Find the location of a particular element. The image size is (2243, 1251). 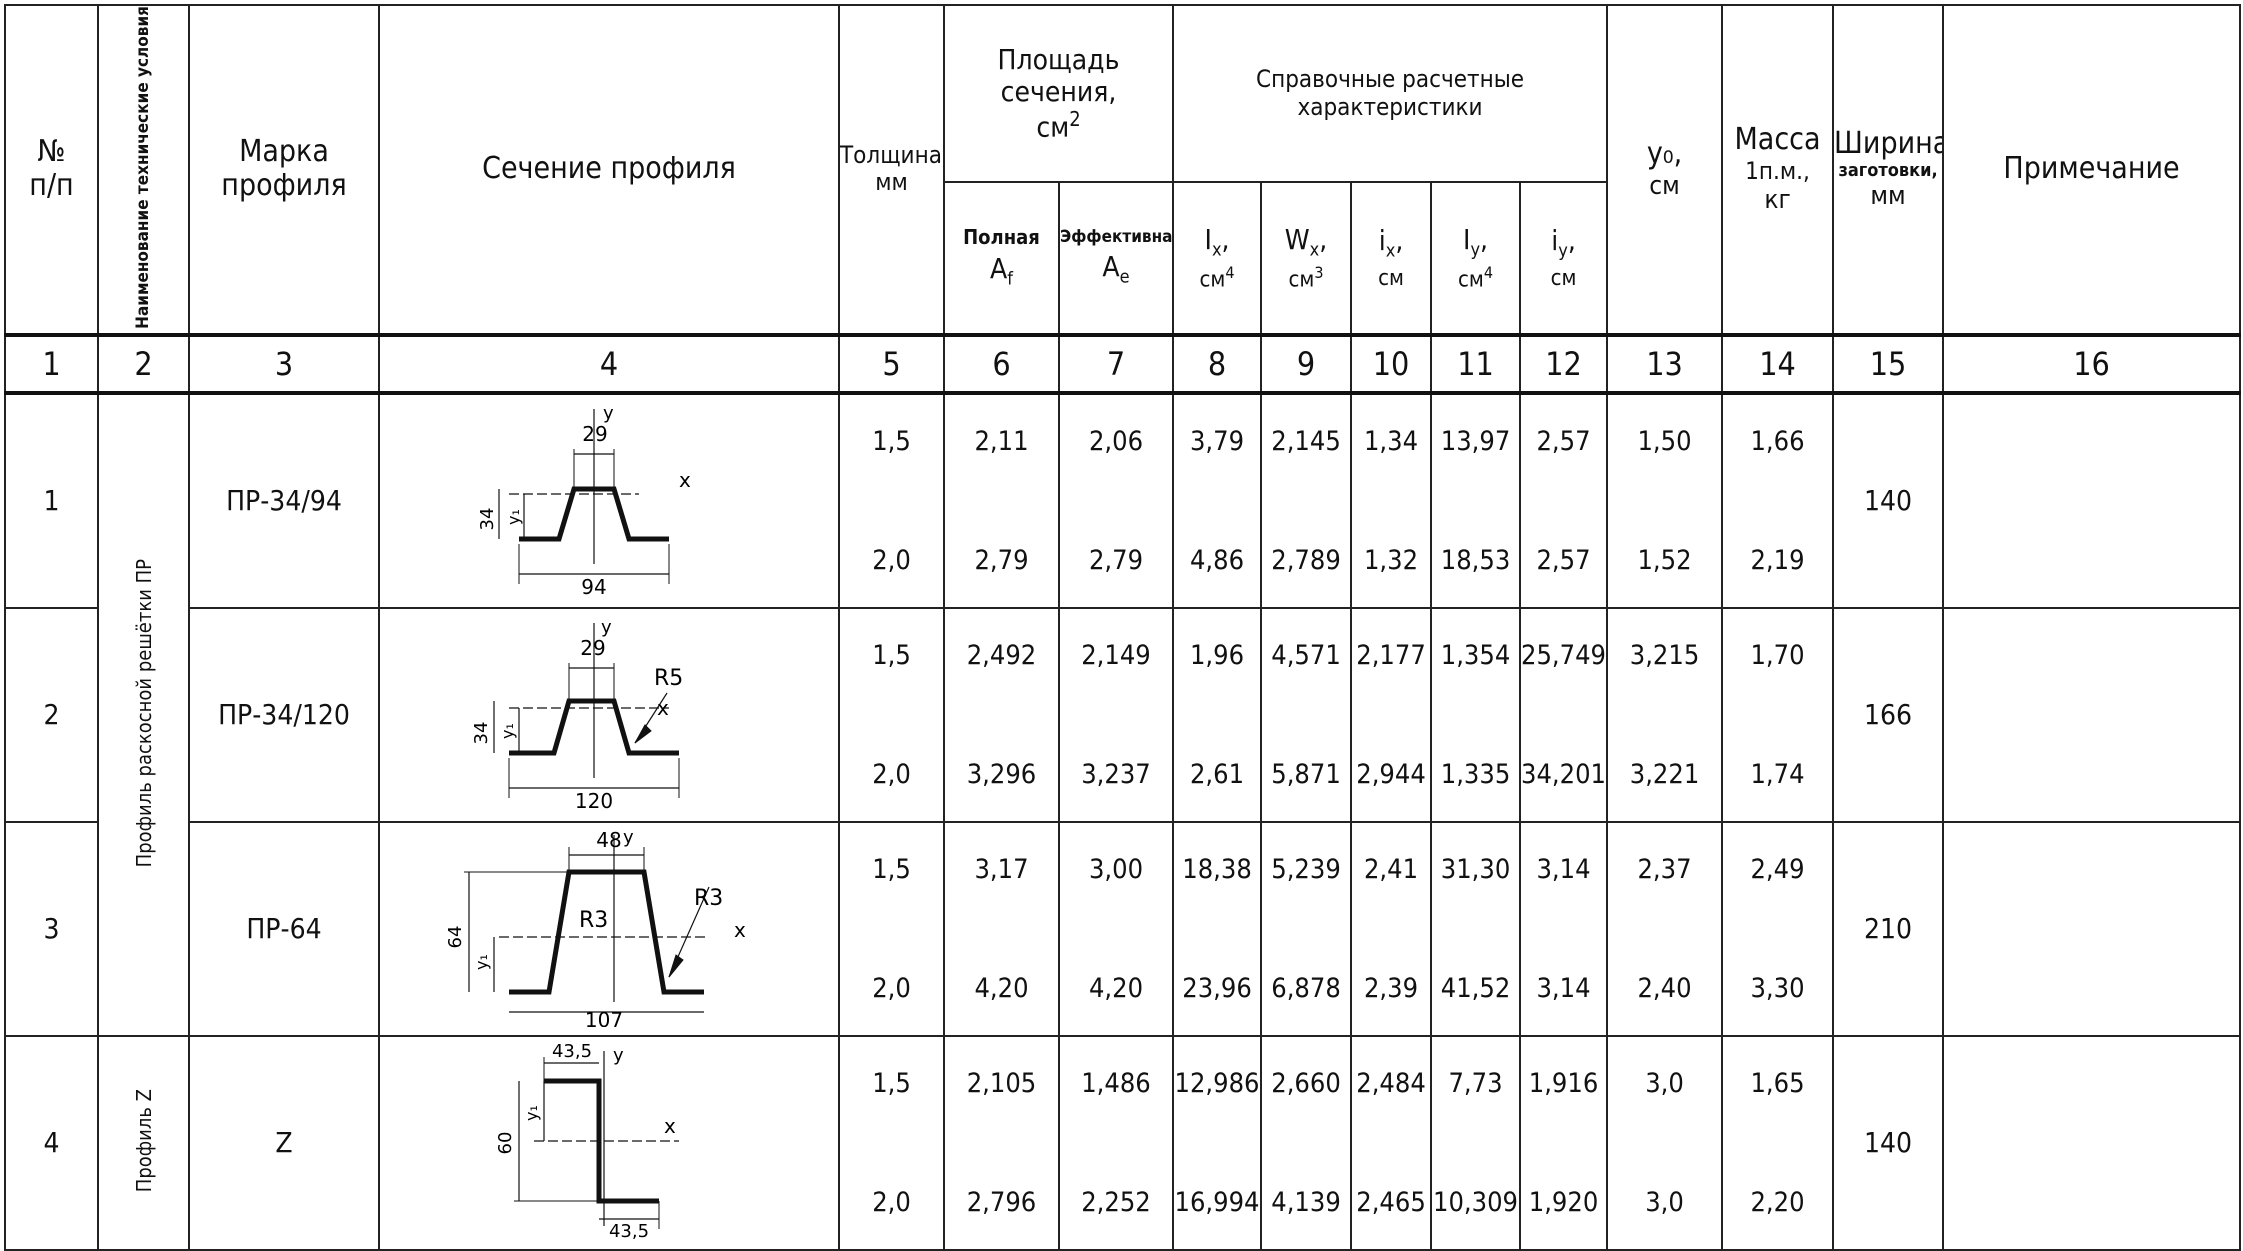

col-num: 3 is located at coordinates (284, 363).